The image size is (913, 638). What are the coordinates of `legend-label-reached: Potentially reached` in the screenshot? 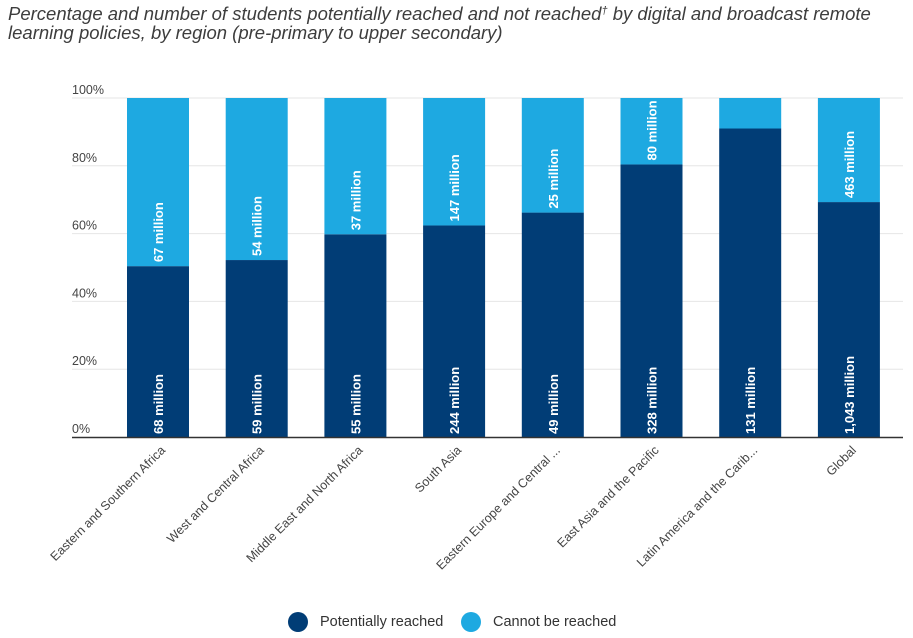 It's located at (382, 622).